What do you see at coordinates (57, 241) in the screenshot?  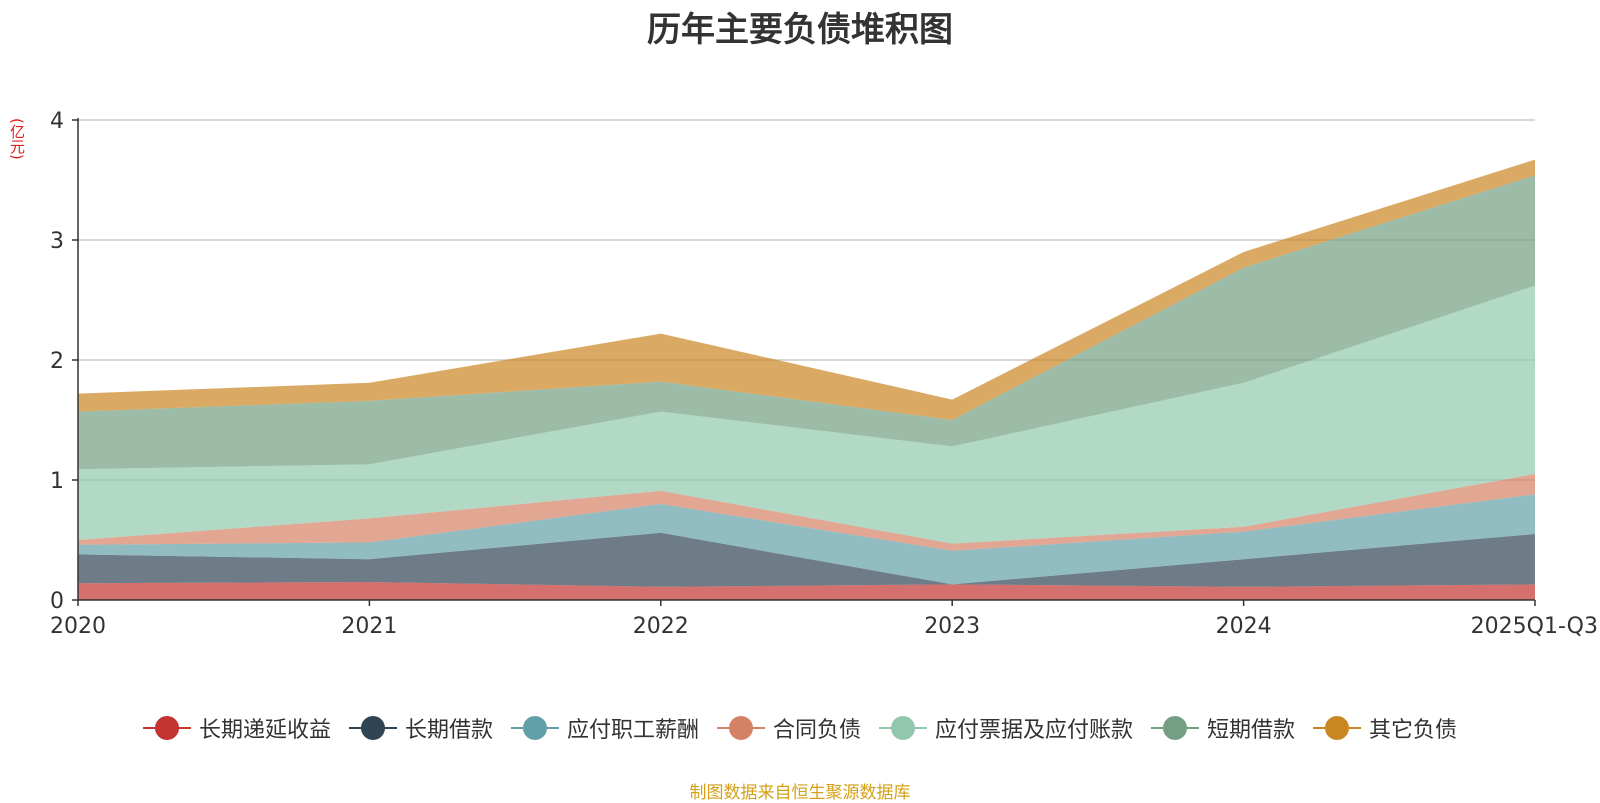 I see `y-tick-label: 3` at bounding box center [57, 241].